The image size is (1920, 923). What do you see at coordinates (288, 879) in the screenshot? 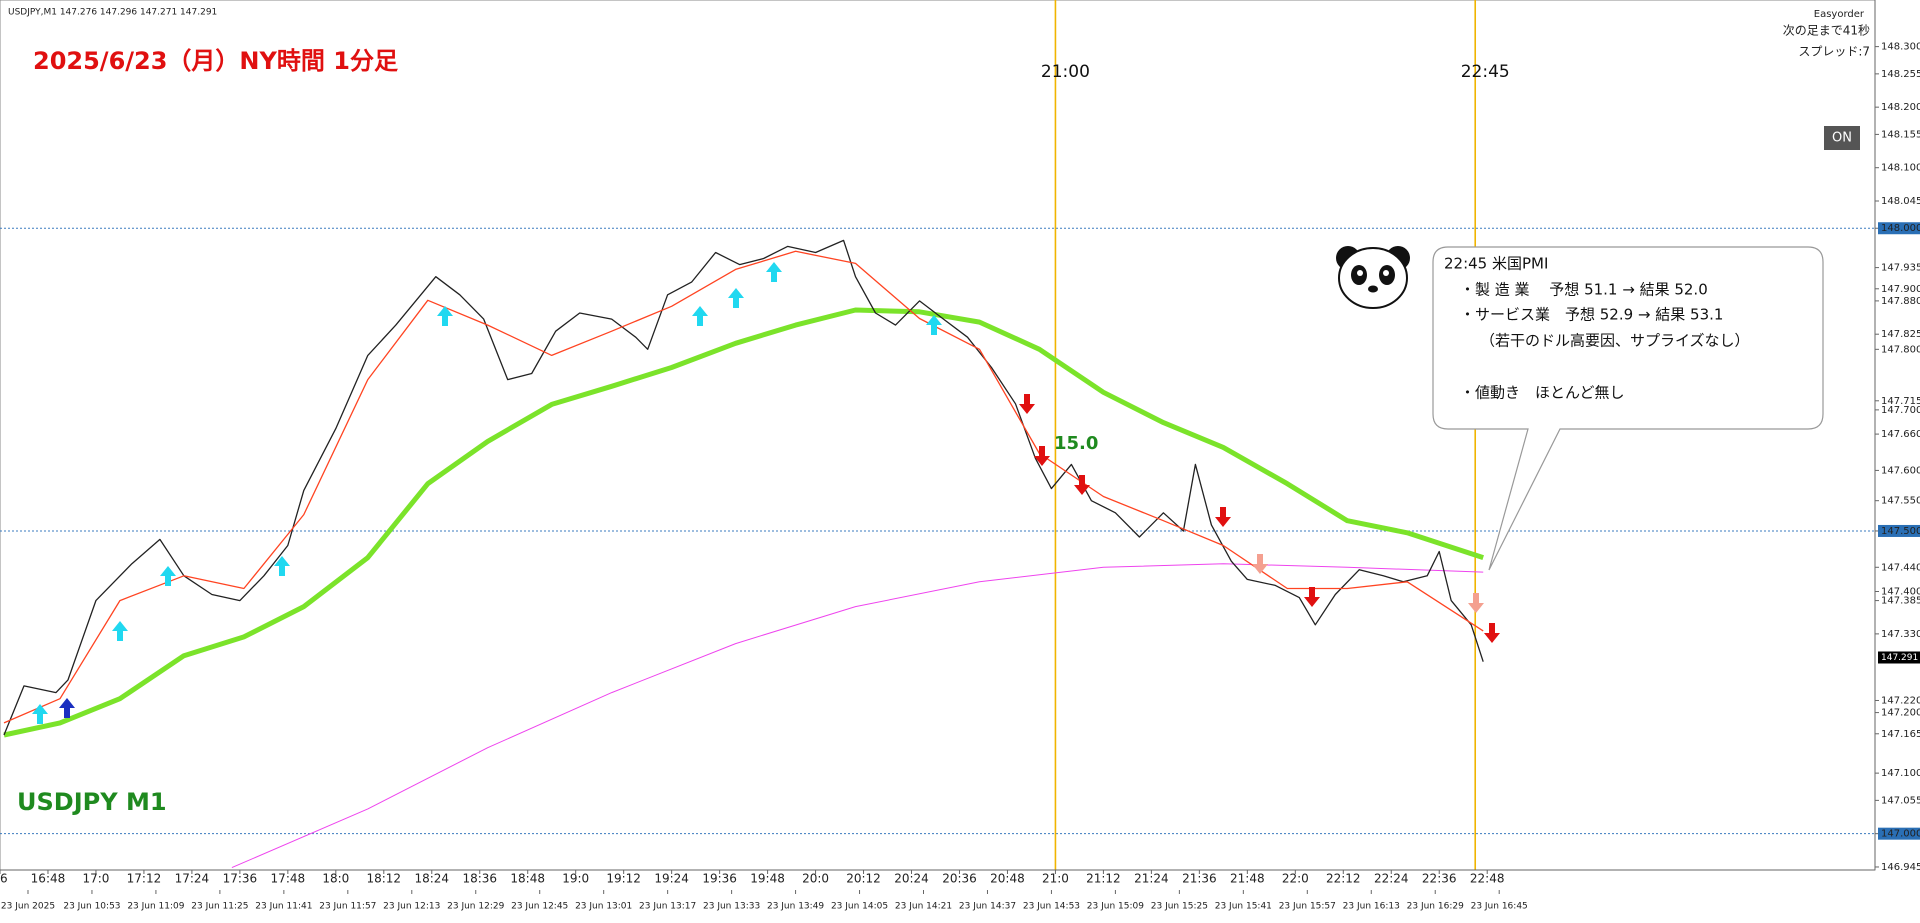
I see `x-tick-label: 17:48` at bounding box center [288, 879].